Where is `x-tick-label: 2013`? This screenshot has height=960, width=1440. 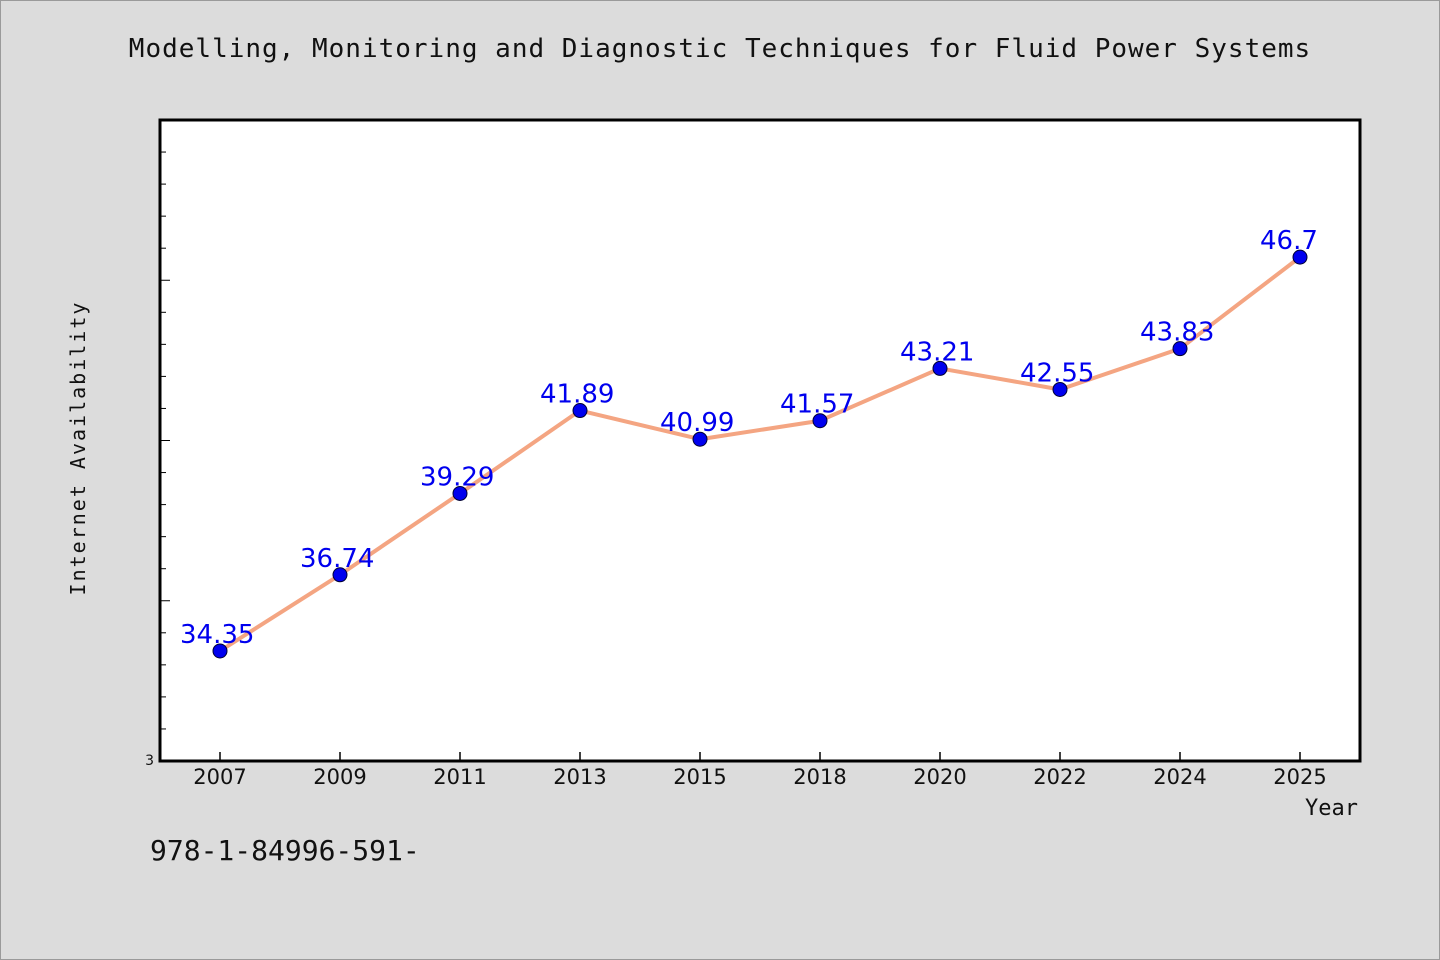
x-tick-label: 2013 is located at coordinates (579, 777).